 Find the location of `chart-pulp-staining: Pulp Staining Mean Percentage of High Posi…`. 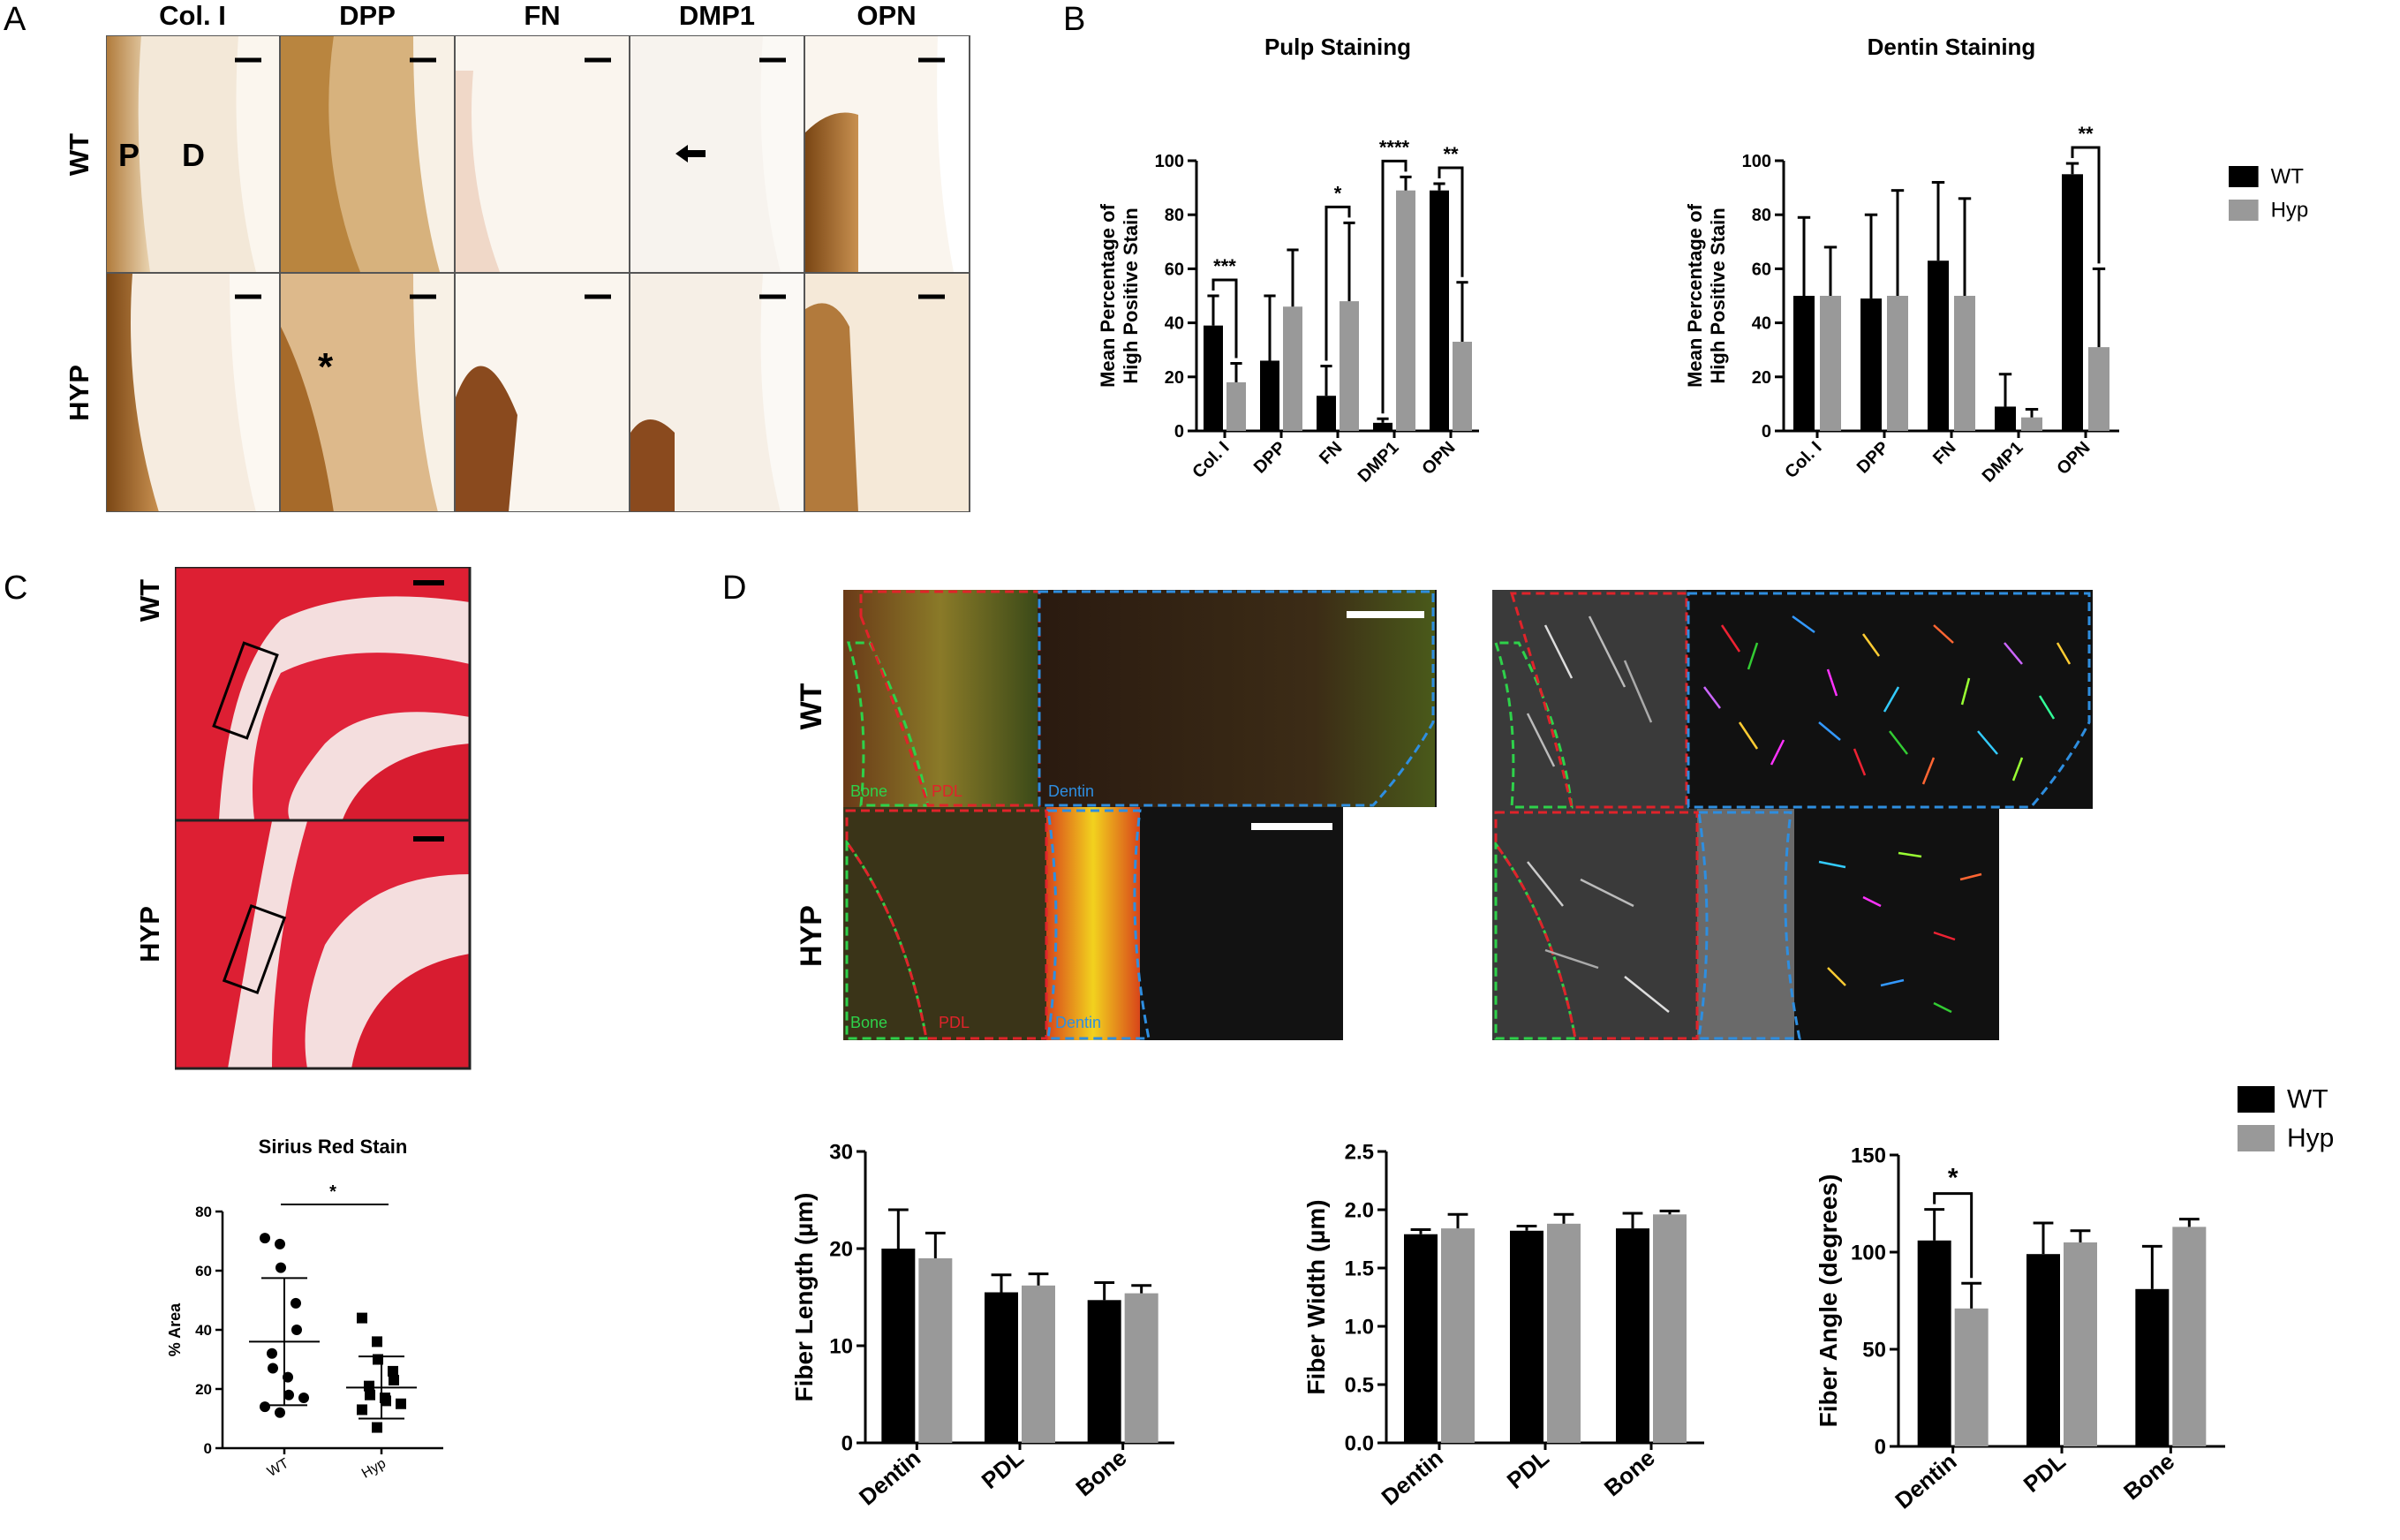

chart-pulp-staining: Pulp Staining Mean Percentage of High Posi… is located at coordinates (1288, 261).